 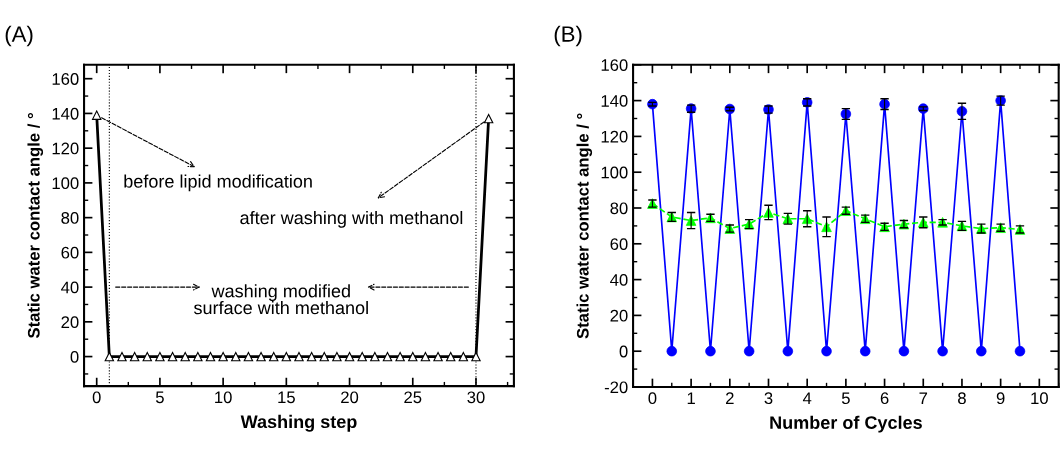 I want to click on x-tick-label: 7, so click(x=923, y=398).